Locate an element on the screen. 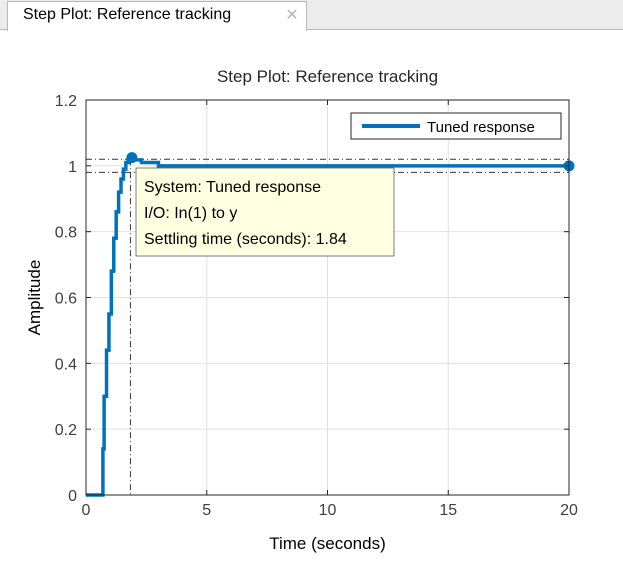 The height and width of the screenshot is (565, 623). y-tick-label: 0.2 is located at coordinates (66, 430).